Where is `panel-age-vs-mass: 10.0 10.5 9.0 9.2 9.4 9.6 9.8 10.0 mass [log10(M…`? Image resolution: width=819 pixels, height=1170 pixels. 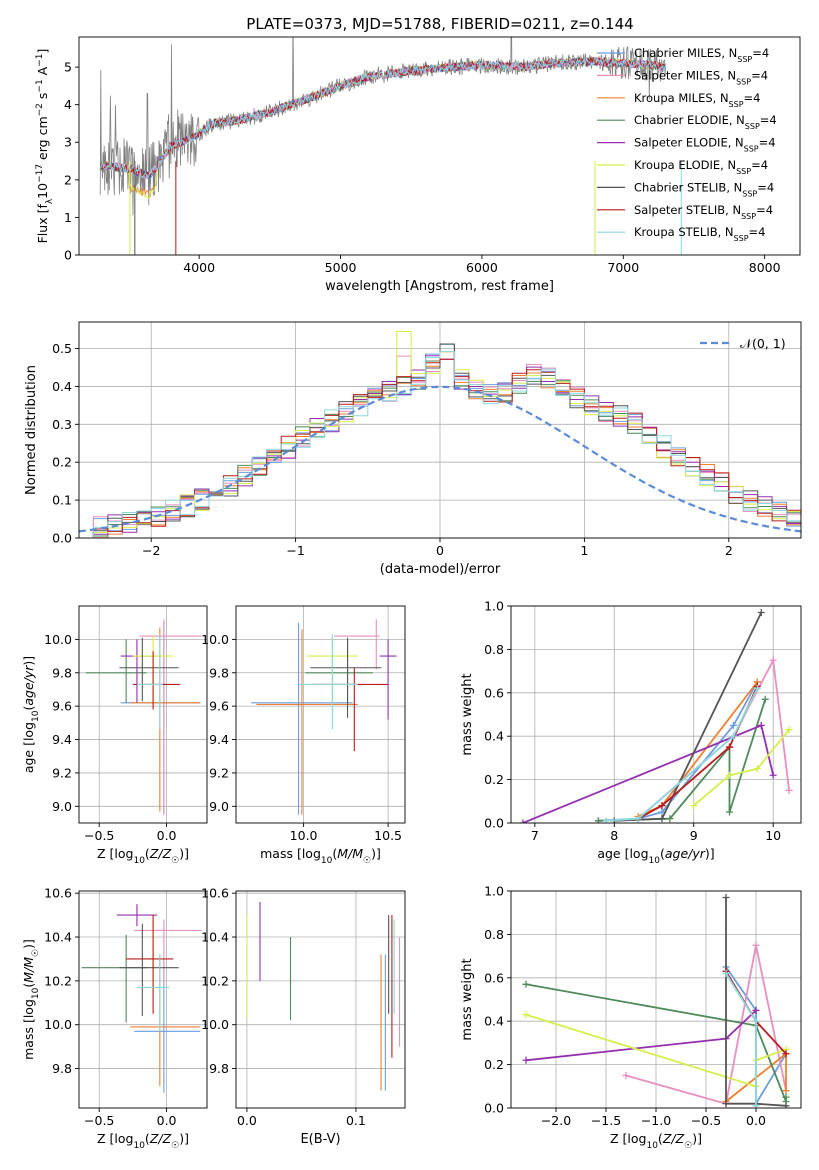 panel-age-vs-mass: 10.0 10.5 9.0 9.2 9.4 9.6 9.8 10.0 mass [log10(M… is located at coordinates (303, 735).